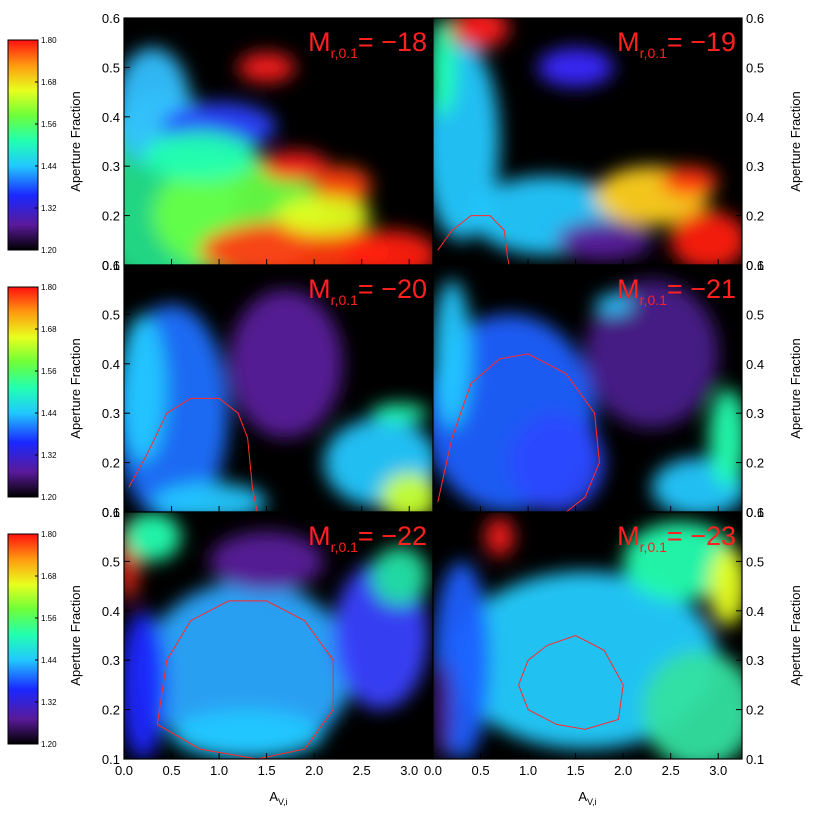 The height and width of the screenshot is (830, 830). What do you see at coordinates (124, 770) in the screenshot?
I see `x-tick-label: 0.0` at bounding box center [124, 770].